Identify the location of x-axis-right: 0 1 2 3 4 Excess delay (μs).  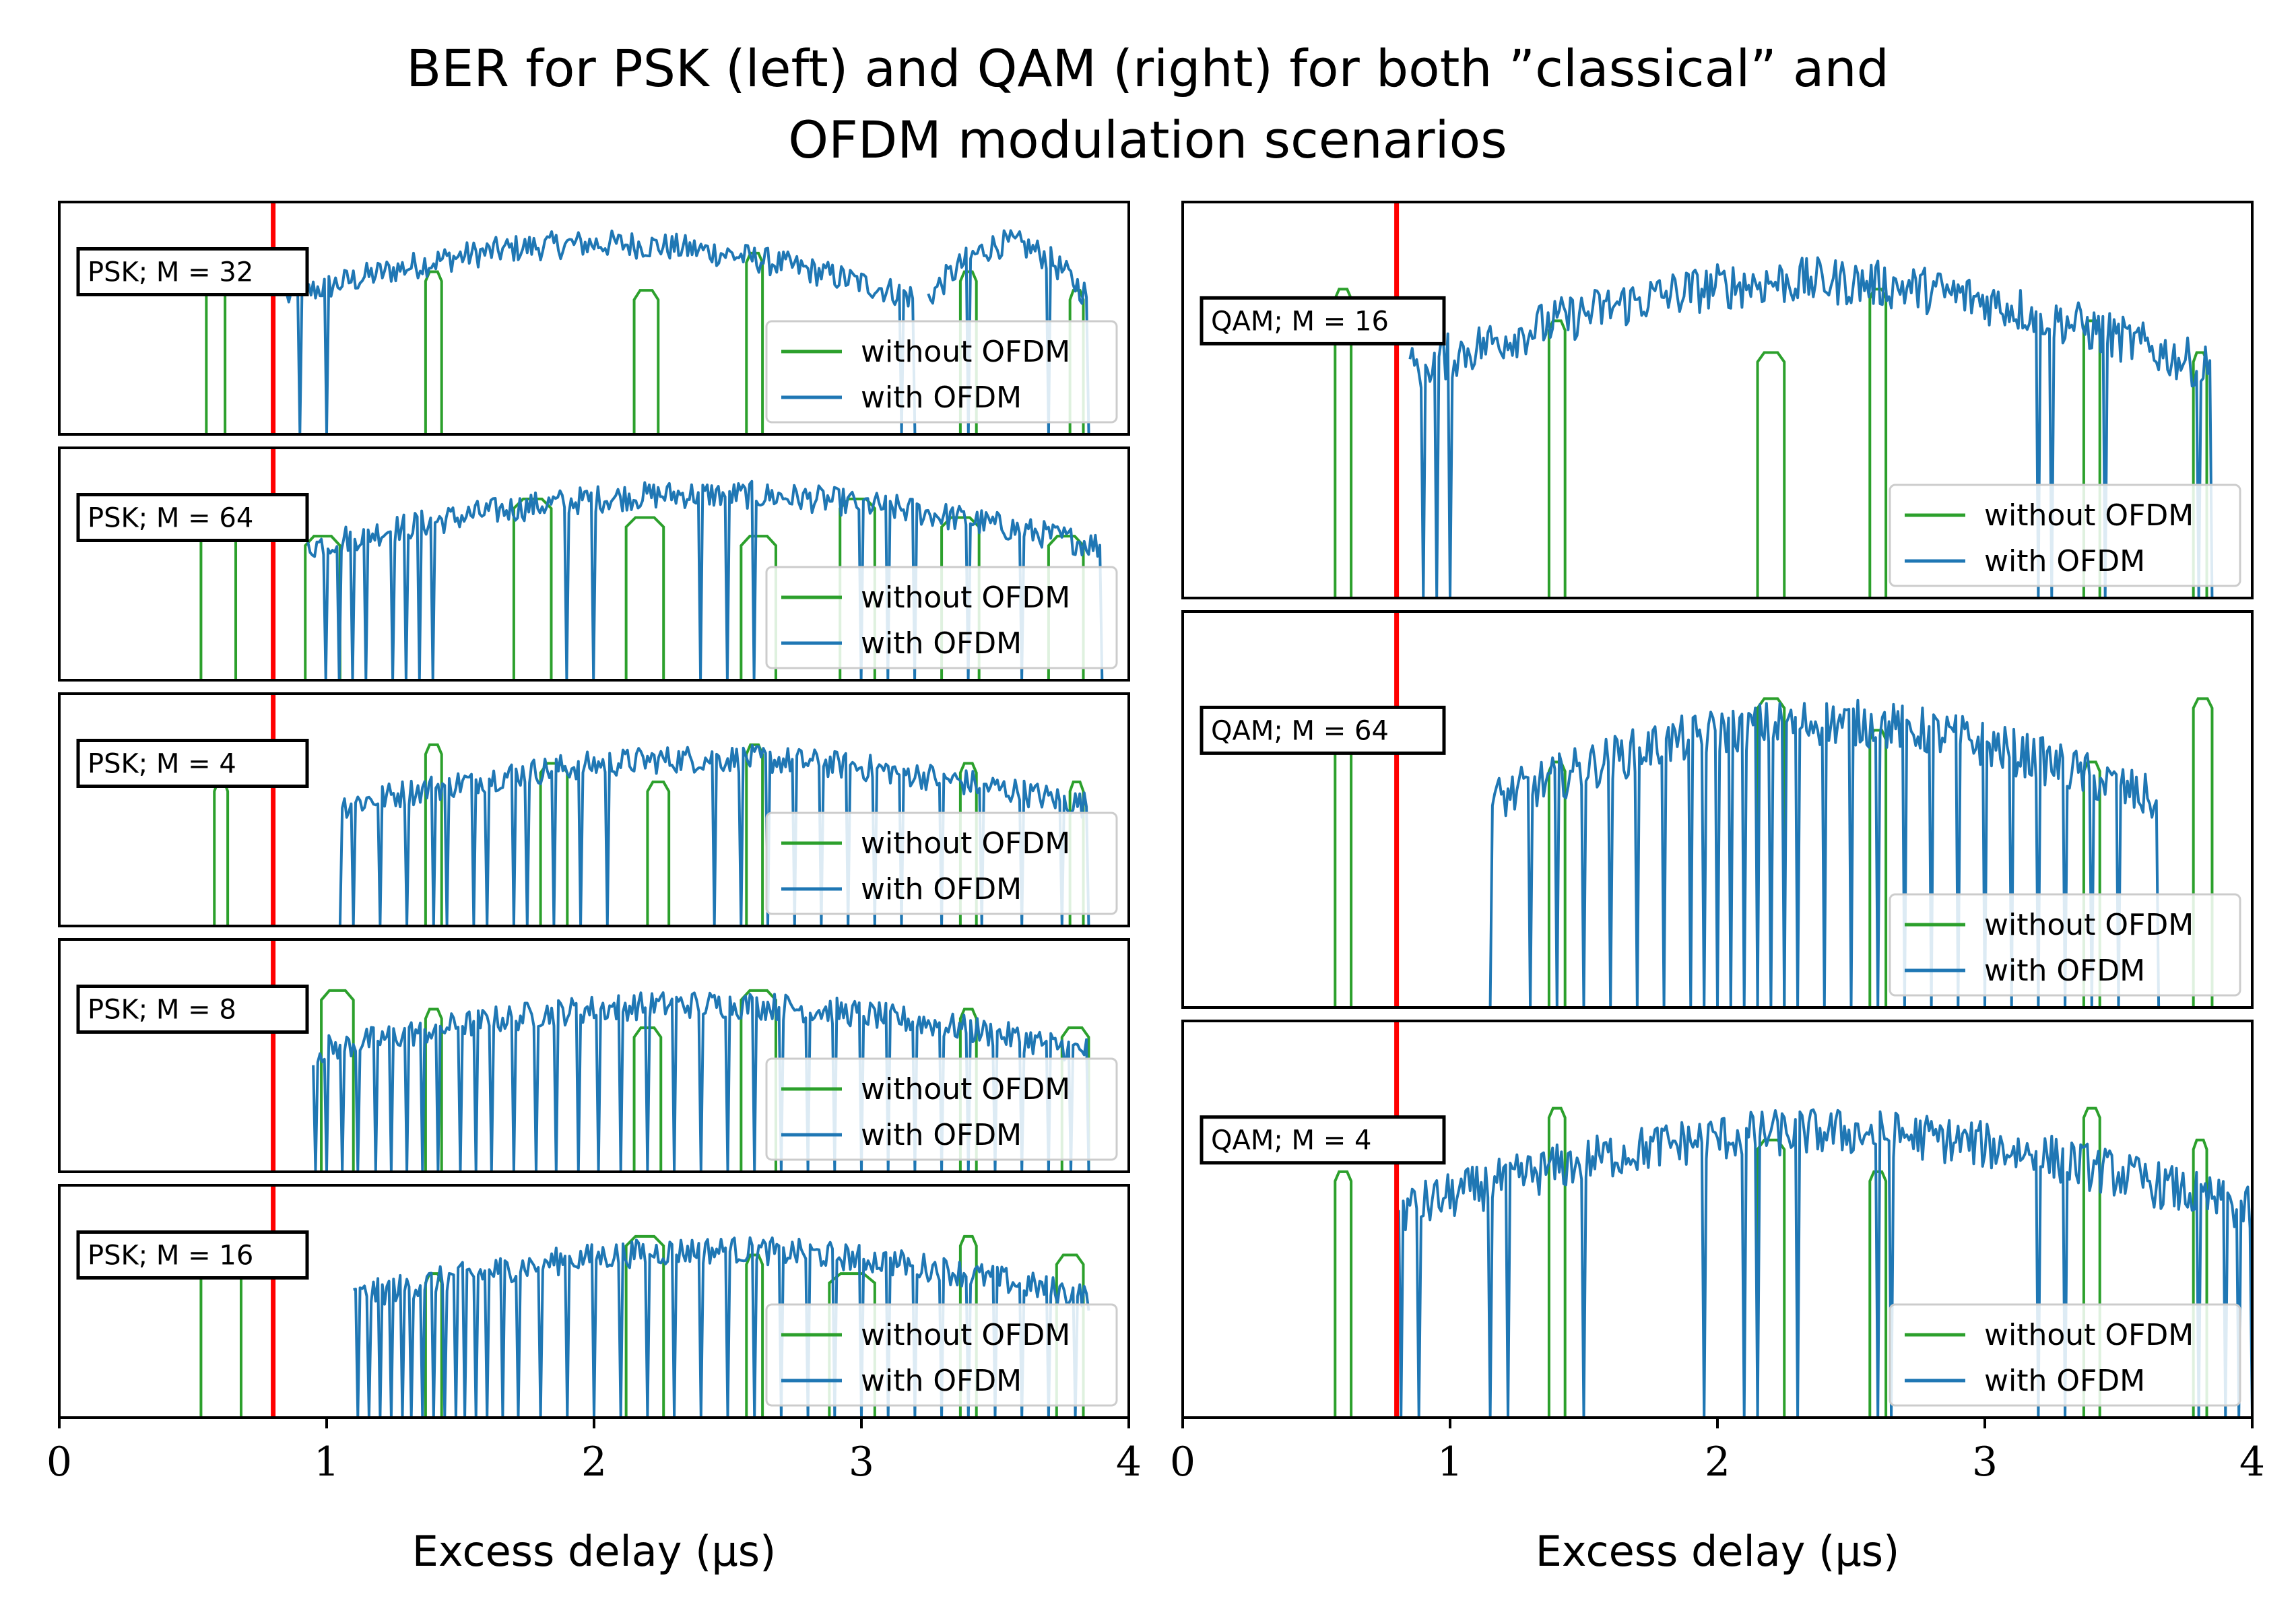
(1718, 1497).